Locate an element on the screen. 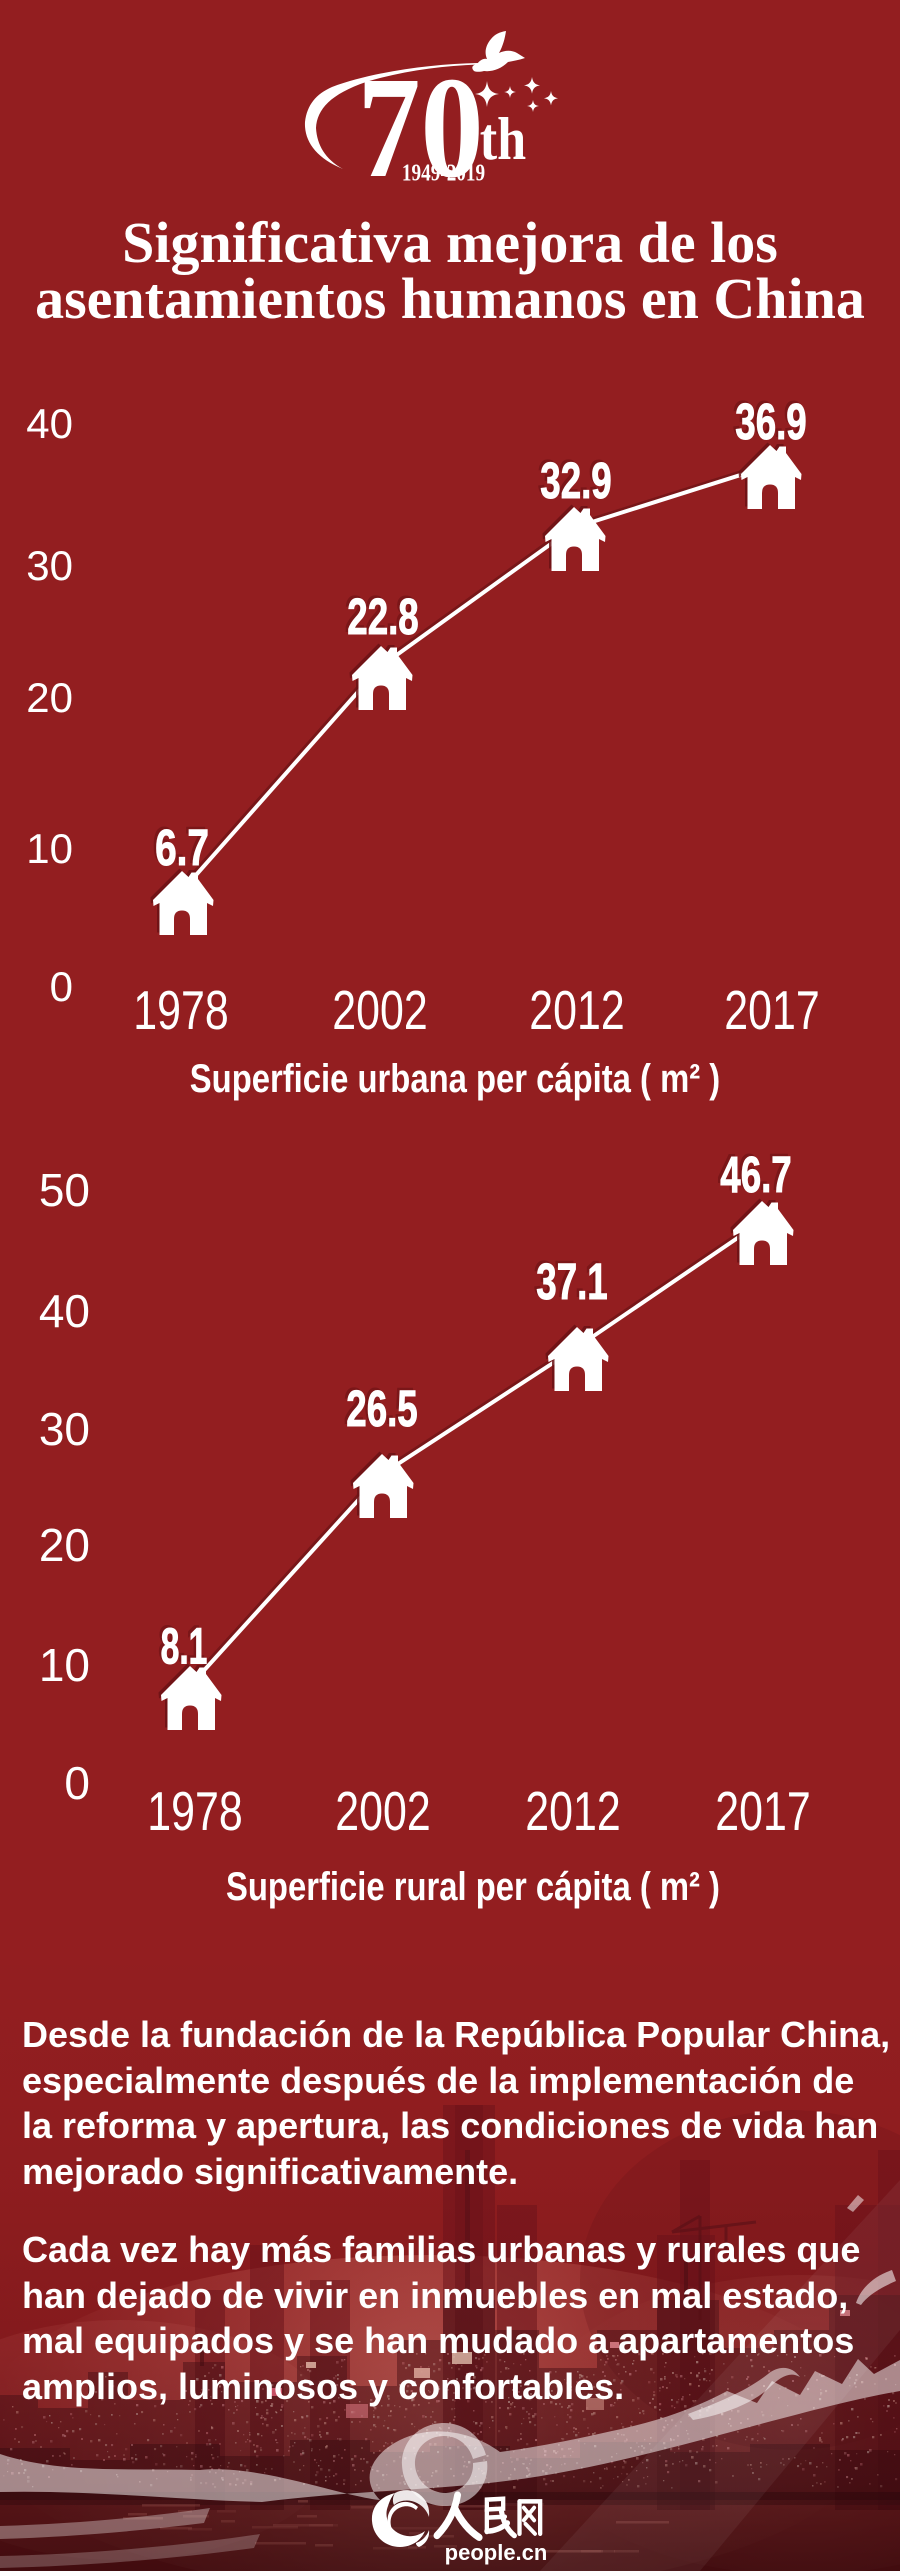 The height and width of the screenshot is (2571, 900). svg-text: 1949-2019 is located at coordinates (443, 173).